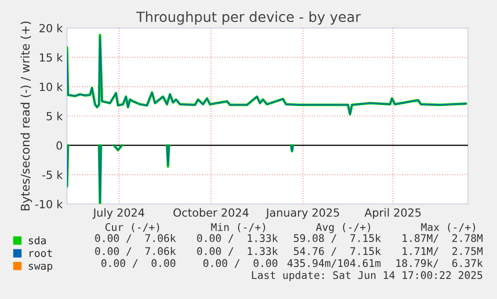 The height and width of the screenshot is (299, 497). Describe the element at coordinates (302, 213) in the screenshot. I see `x-tick-label: January 2025` at that location.